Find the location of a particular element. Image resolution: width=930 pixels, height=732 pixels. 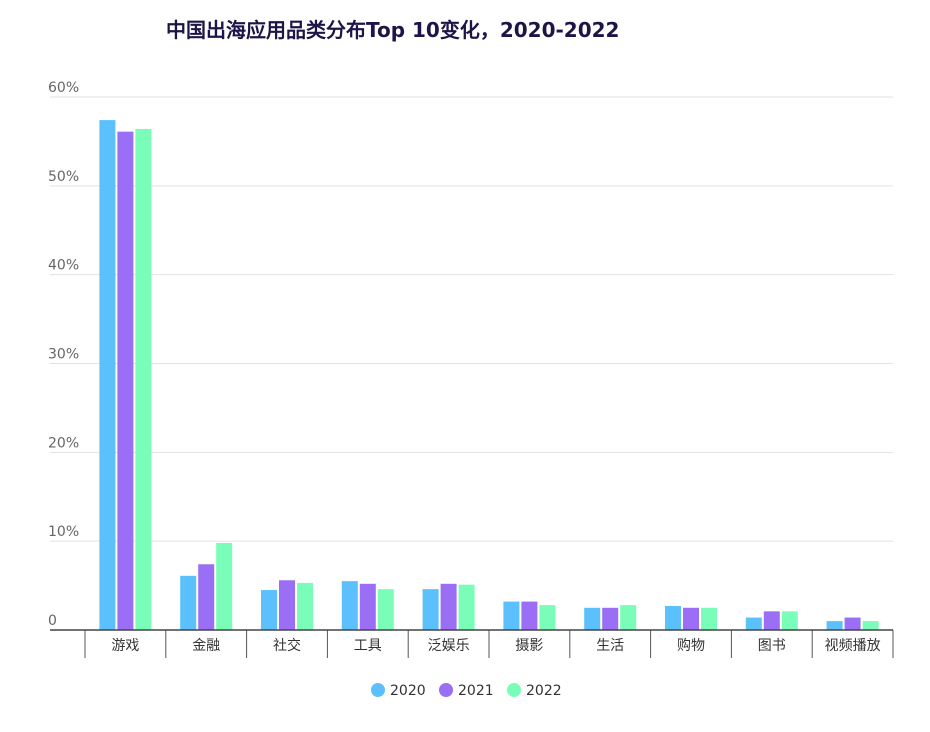

legend-label: 2021 is located at coordinates (476, 691).